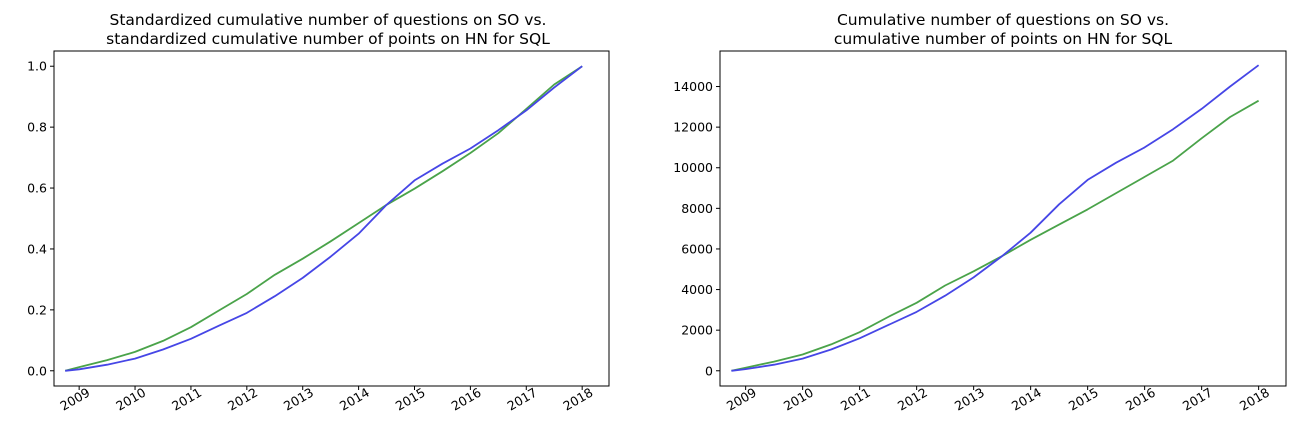  Describe the element at coordinates (37, 66) in the screenshot. I see `y-tick-label: 1.0` at that location.